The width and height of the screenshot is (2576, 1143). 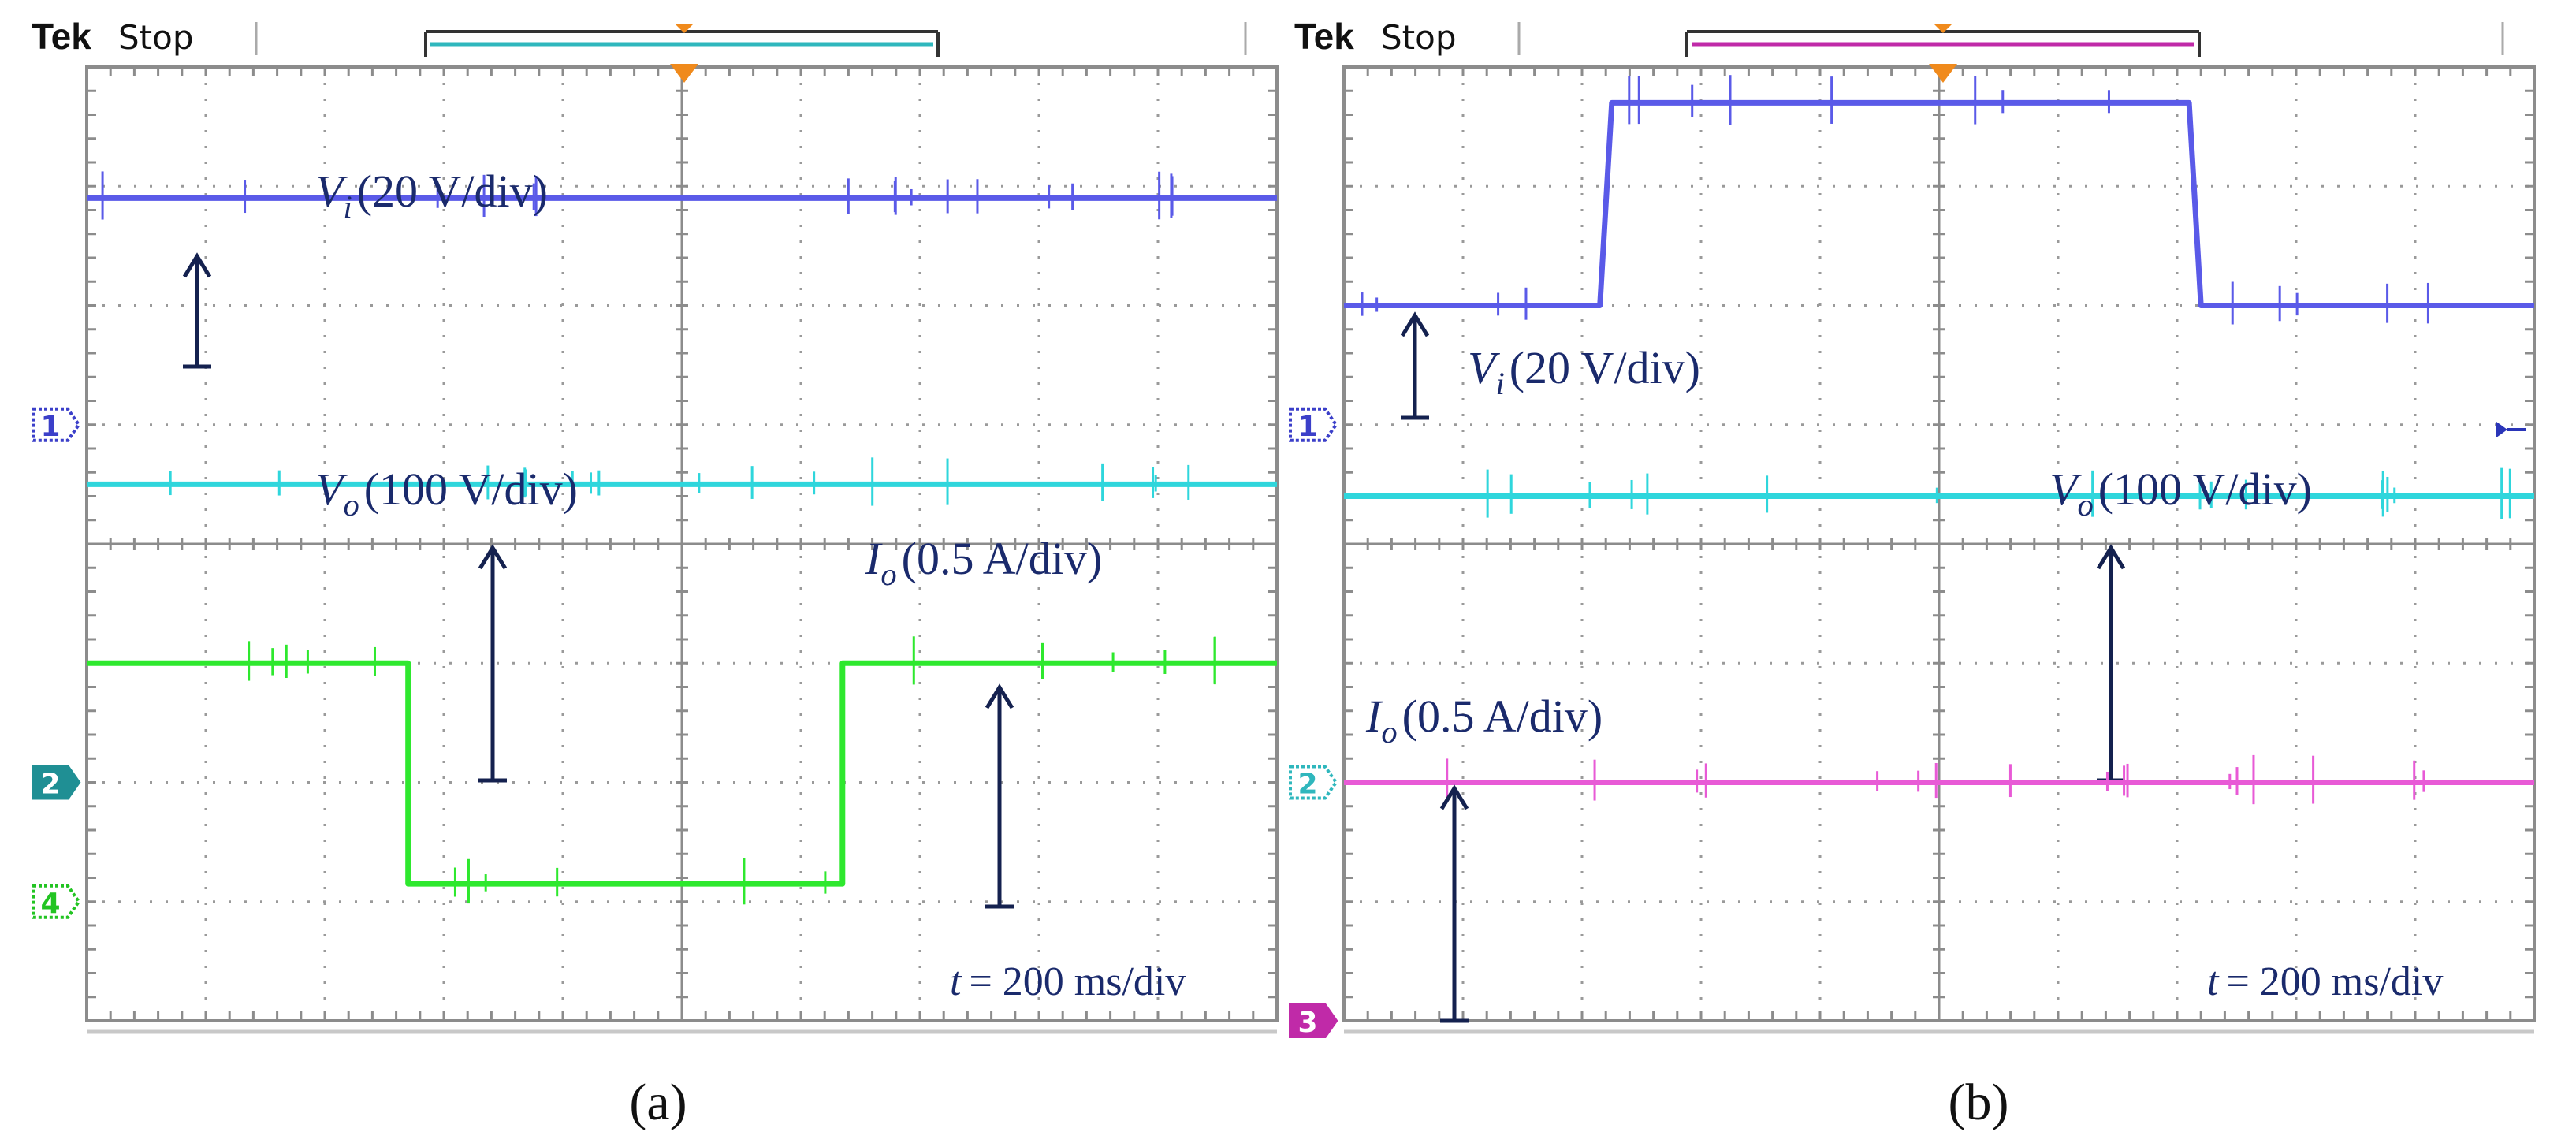 I want to click on trace-line, so click(x=1939, y=203).